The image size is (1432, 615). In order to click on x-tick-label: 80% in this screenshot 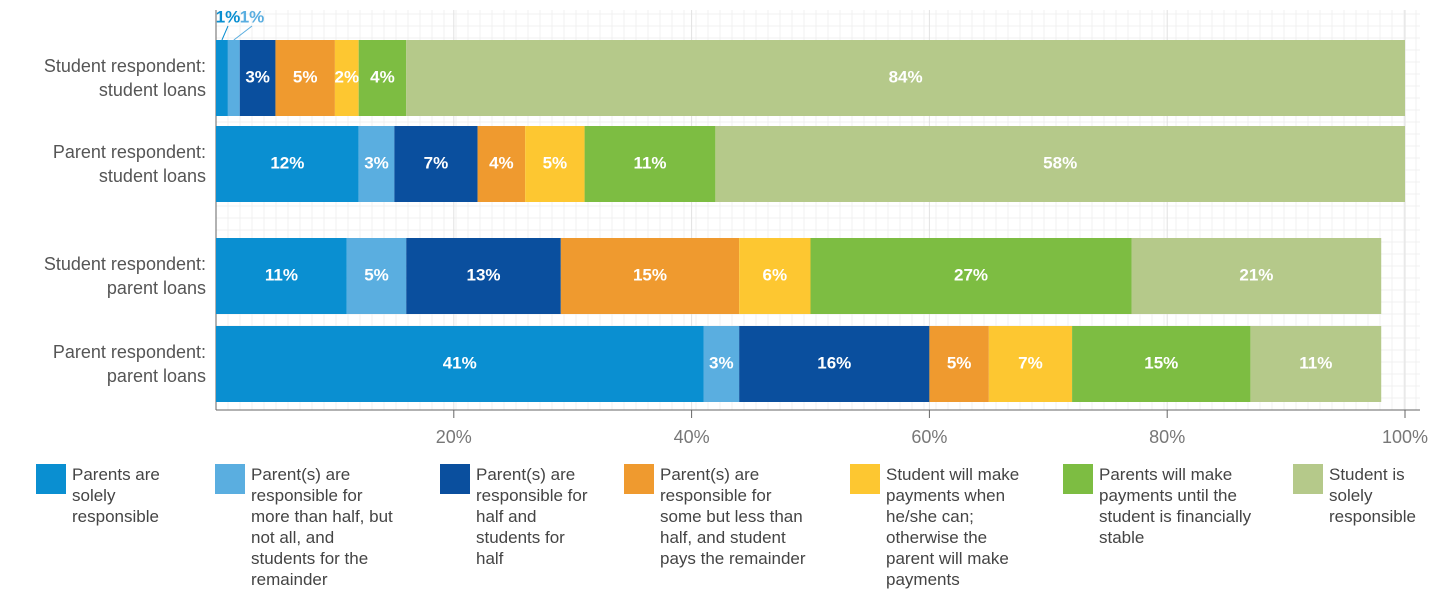, I will do `click(1167, 437)`.